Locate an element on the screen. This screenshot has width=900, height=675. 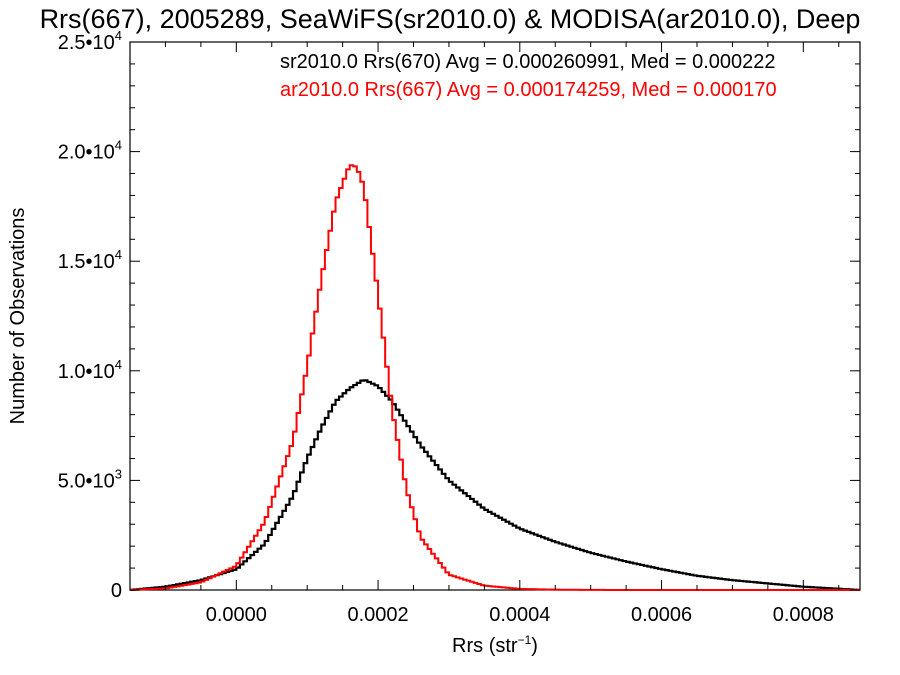
y-tick-label: 0 is located at coordinates (116, 591).